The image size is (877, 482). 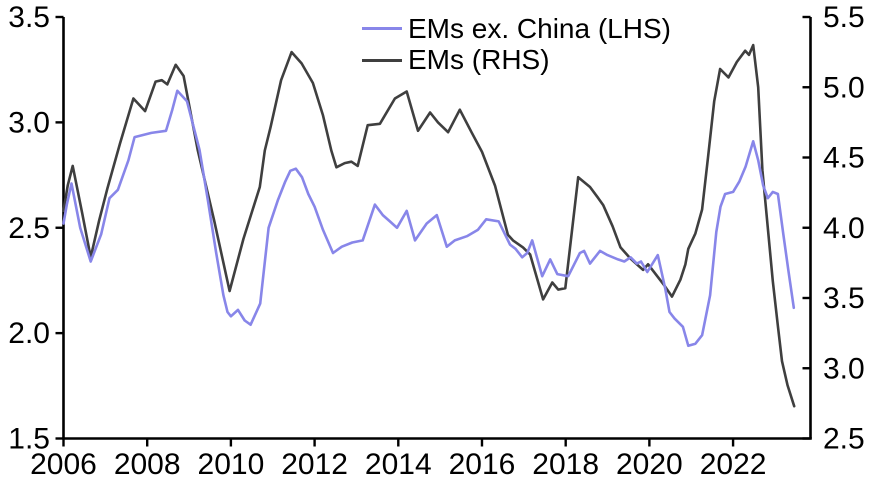 What do you see at coordinates (29, 333) in the screenshot?
I see `left-axis-tick-label: 2.0` at bounding box center [29, 333].